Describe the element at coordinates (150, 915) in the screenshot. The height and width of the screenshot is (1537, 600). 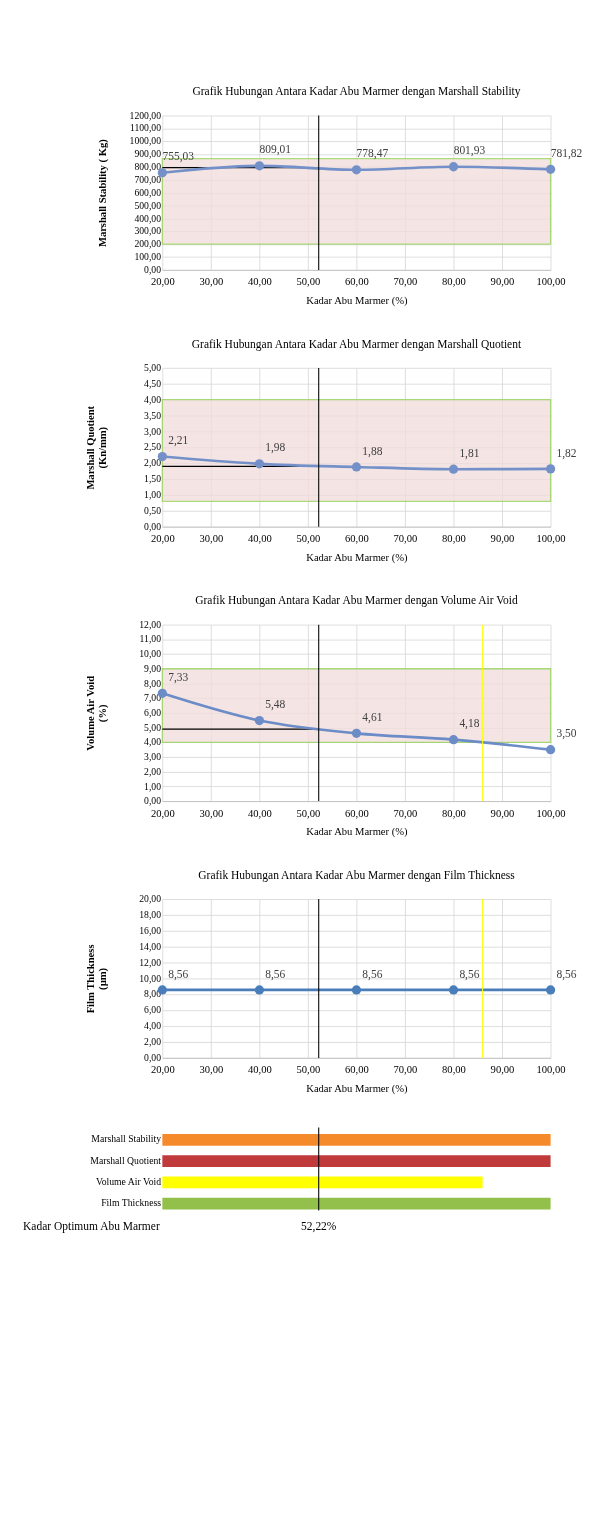
I see `y-tick-label: 18,00` at that location.